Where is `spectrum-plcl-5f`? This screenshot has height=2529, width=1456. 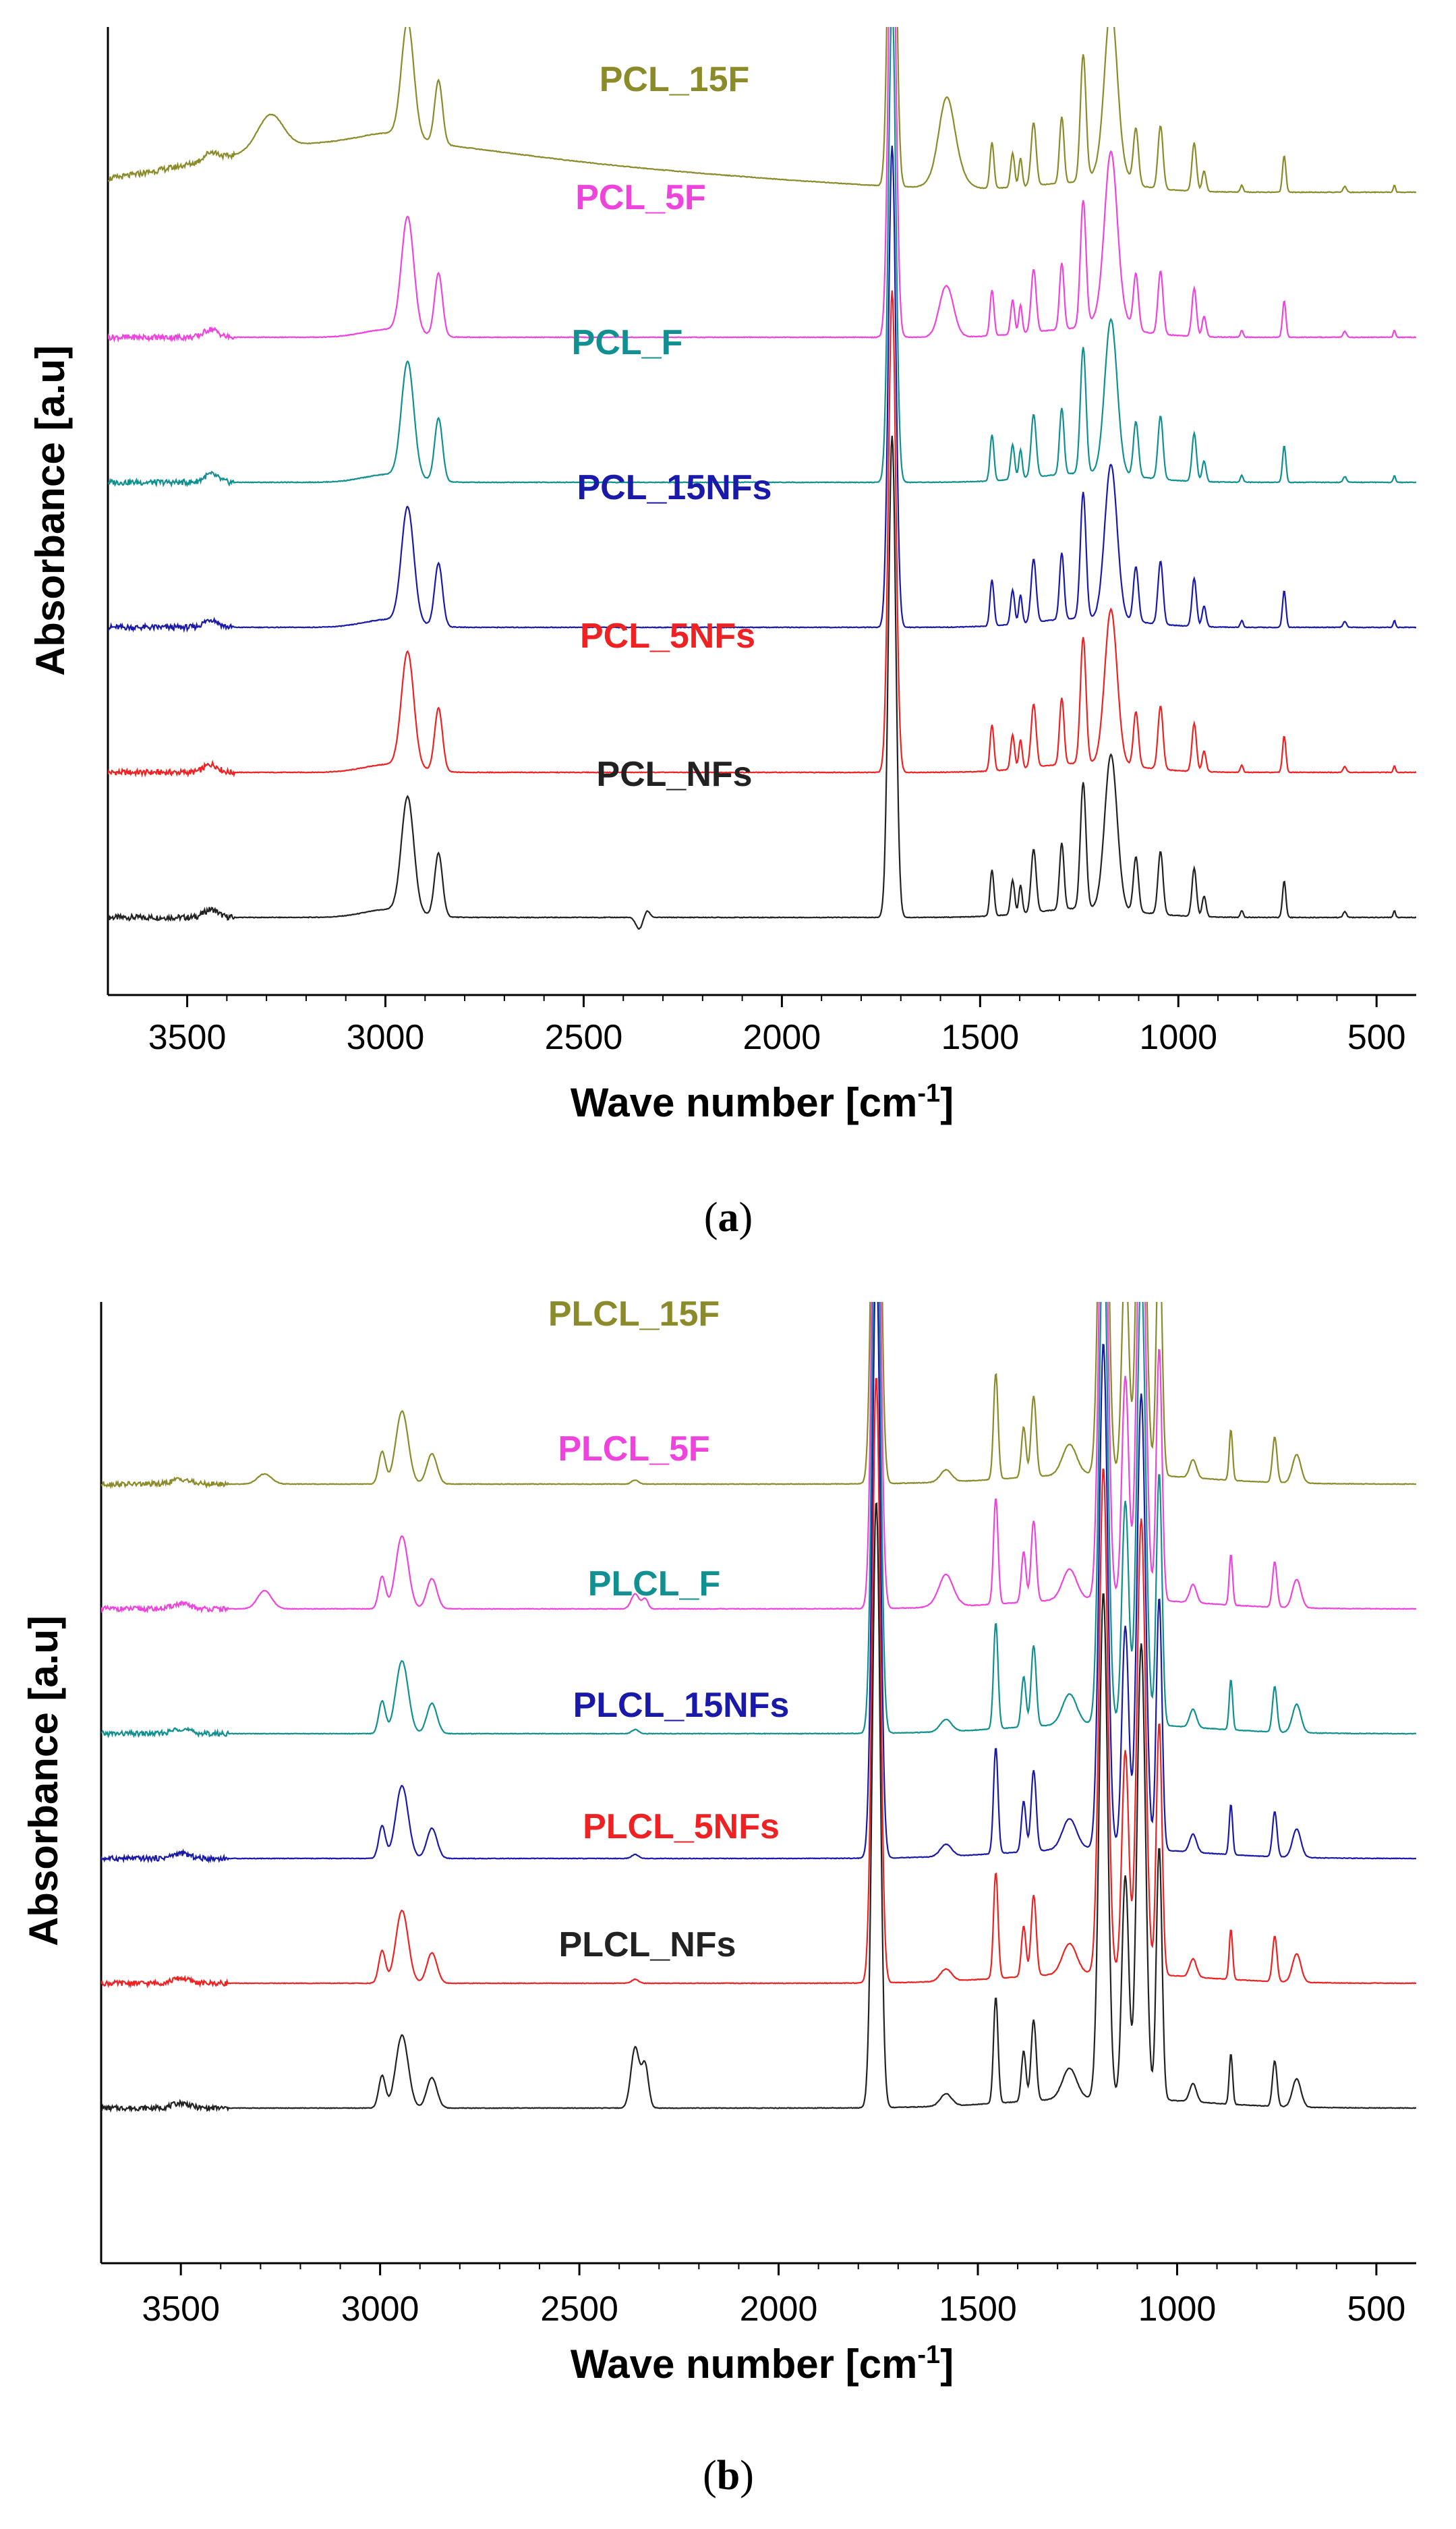 spectrum-plcl-5f is located at coordinates (759, 1458).